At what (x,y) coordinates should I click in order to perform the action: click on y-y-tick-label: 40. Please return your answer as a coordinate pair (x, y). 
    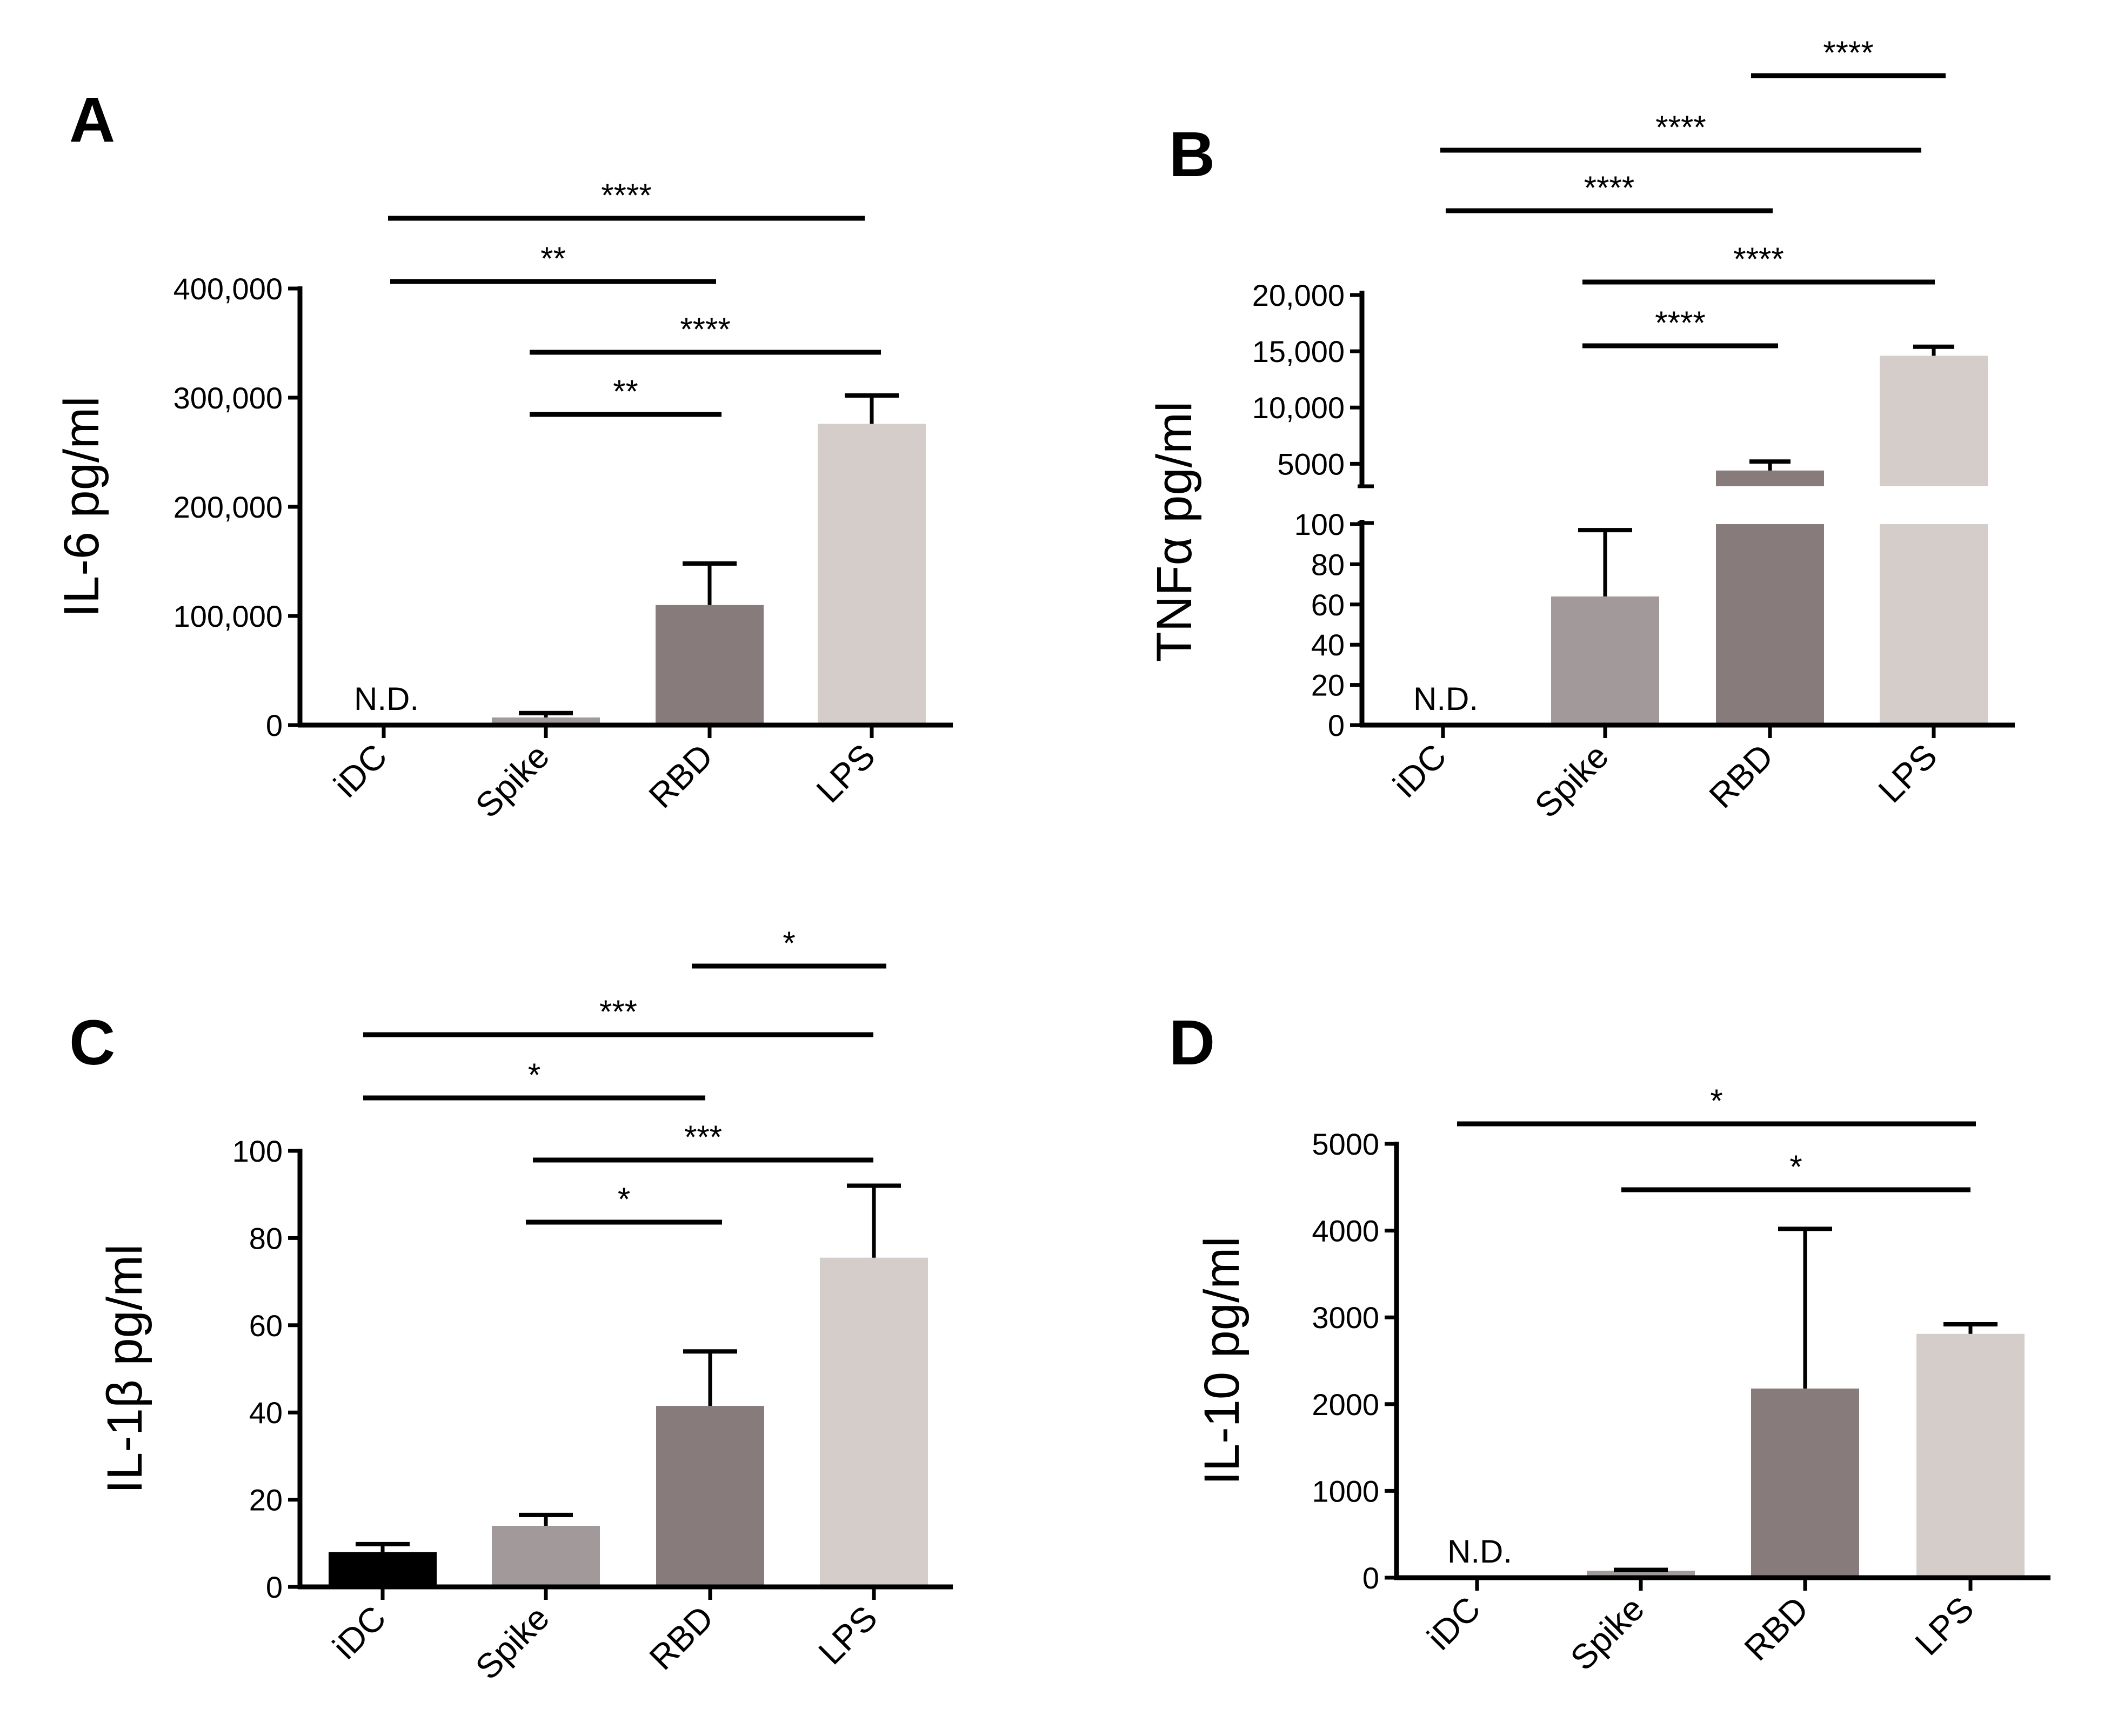
    Looking at the image, I should click on (266, 1413).